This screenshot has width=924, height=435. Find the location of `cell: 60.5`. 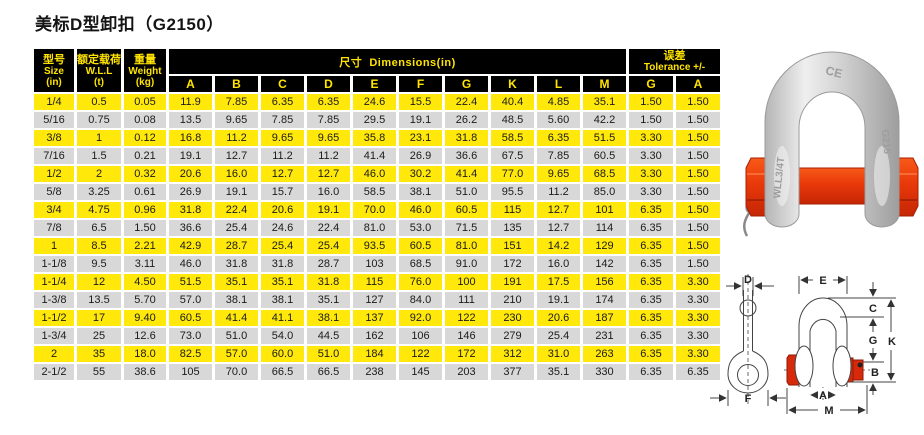

cell: 60.5 is located at coordinates (190, 318).